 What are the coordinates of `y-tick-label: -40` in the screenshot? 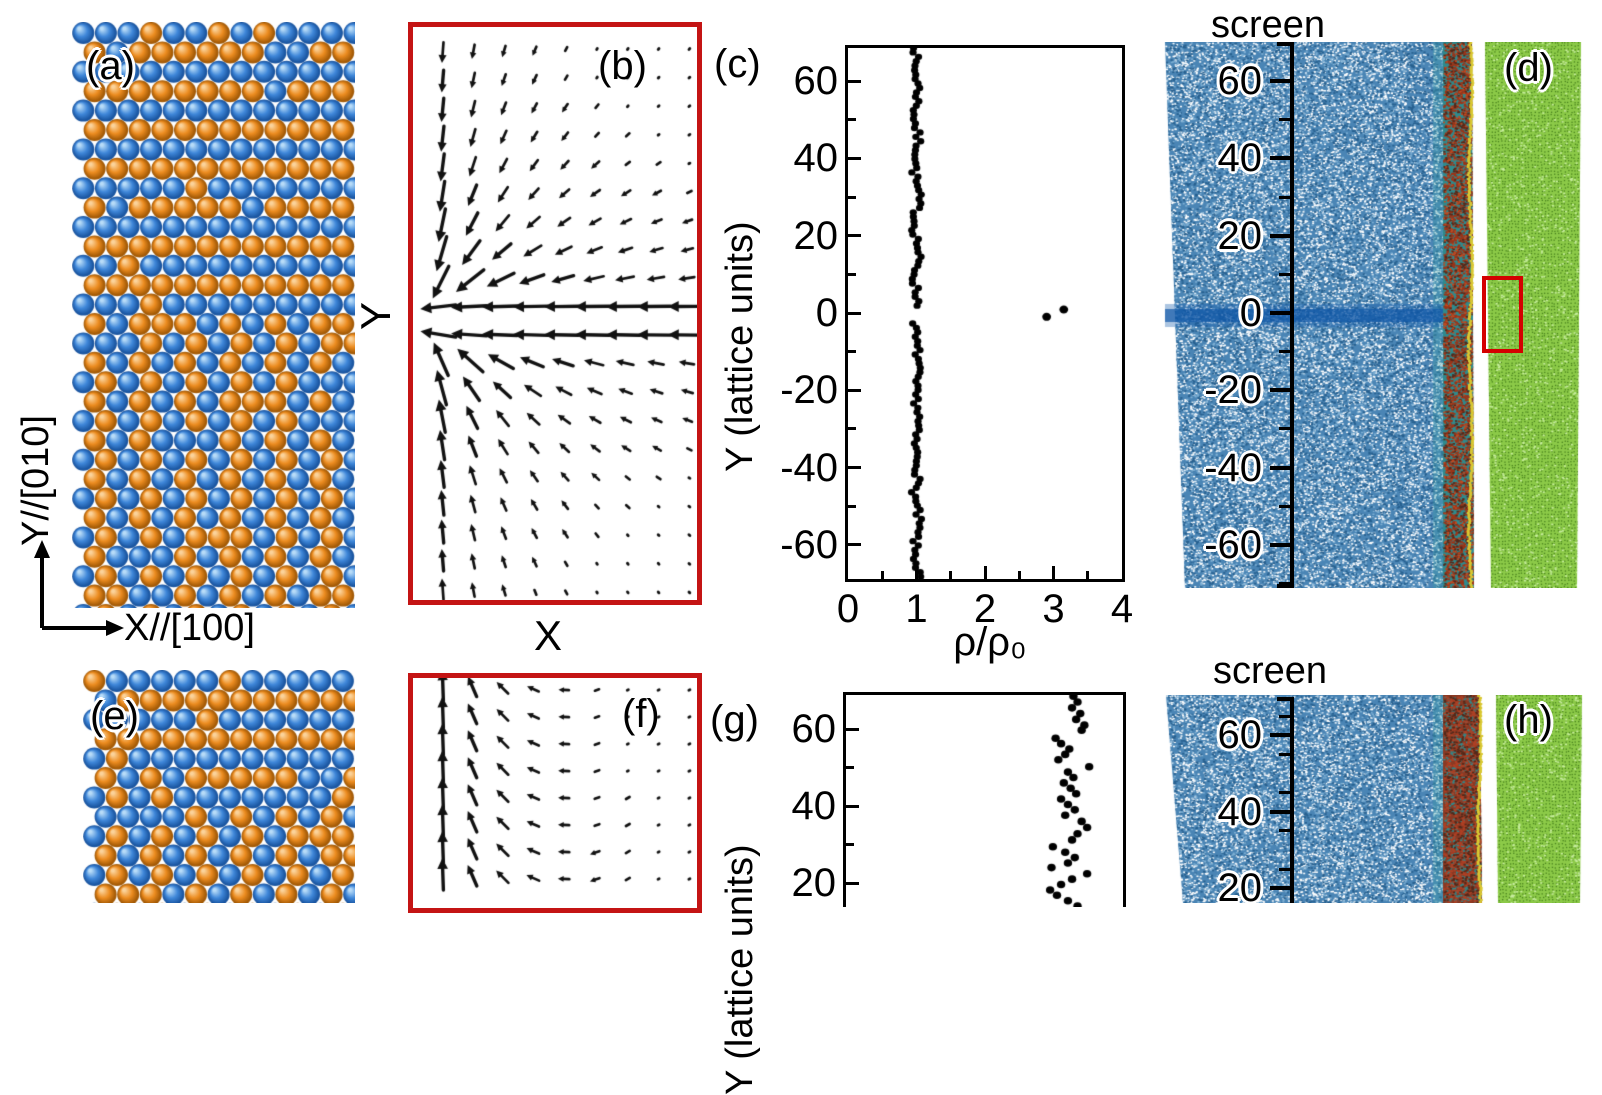 It's located at (809, 467).